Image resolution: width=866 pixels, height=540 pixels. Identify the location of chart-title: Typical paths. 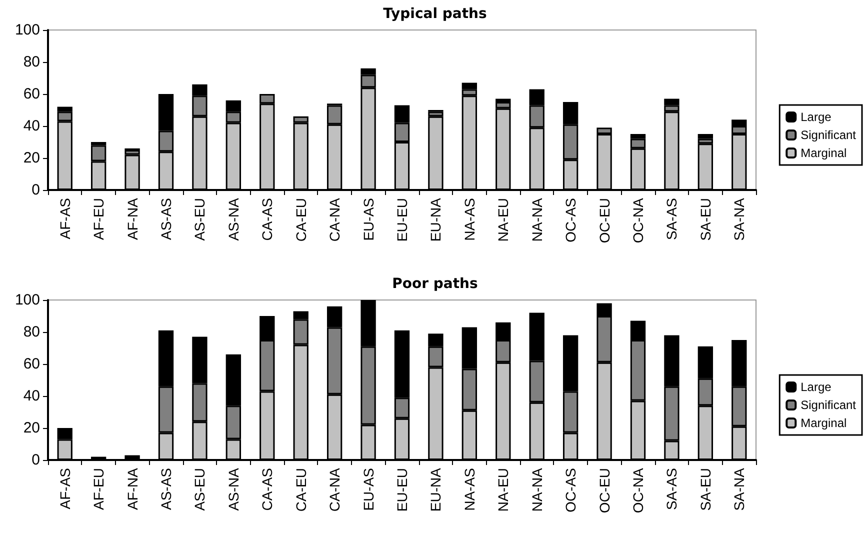
(435, 14).